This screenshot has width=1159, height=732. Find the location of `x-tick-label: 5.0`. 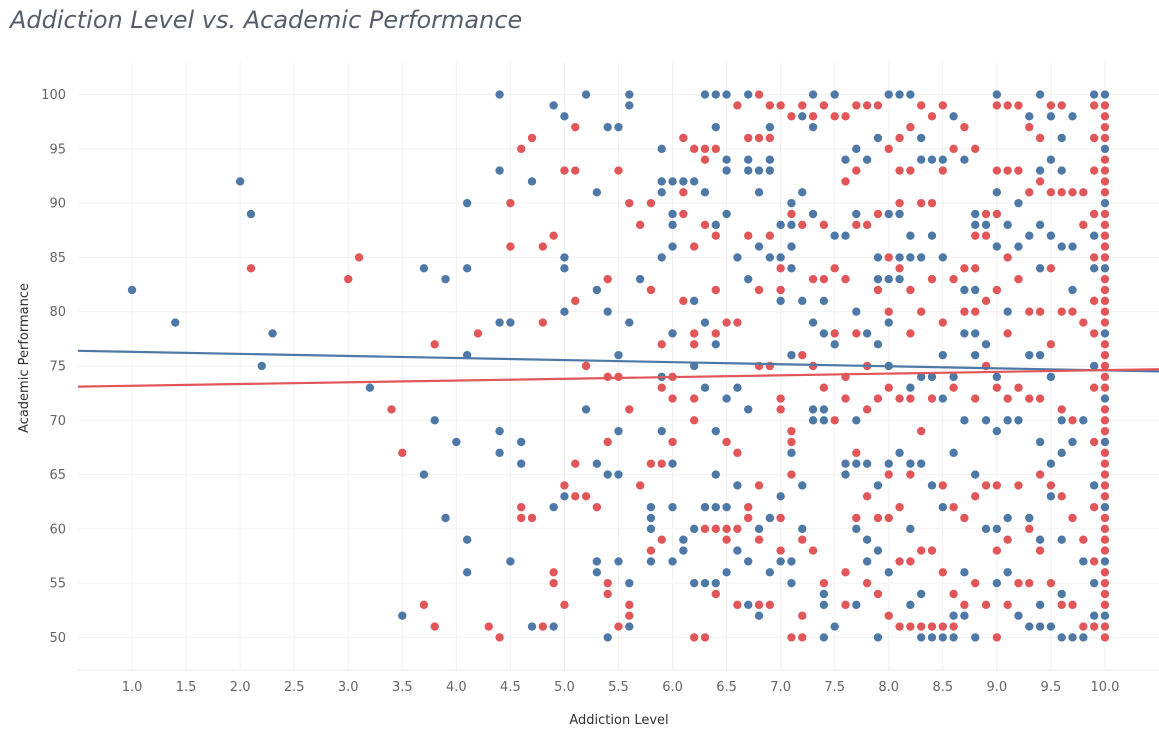

x-tick-label: 5.0 is located at coordinates (564, 687).